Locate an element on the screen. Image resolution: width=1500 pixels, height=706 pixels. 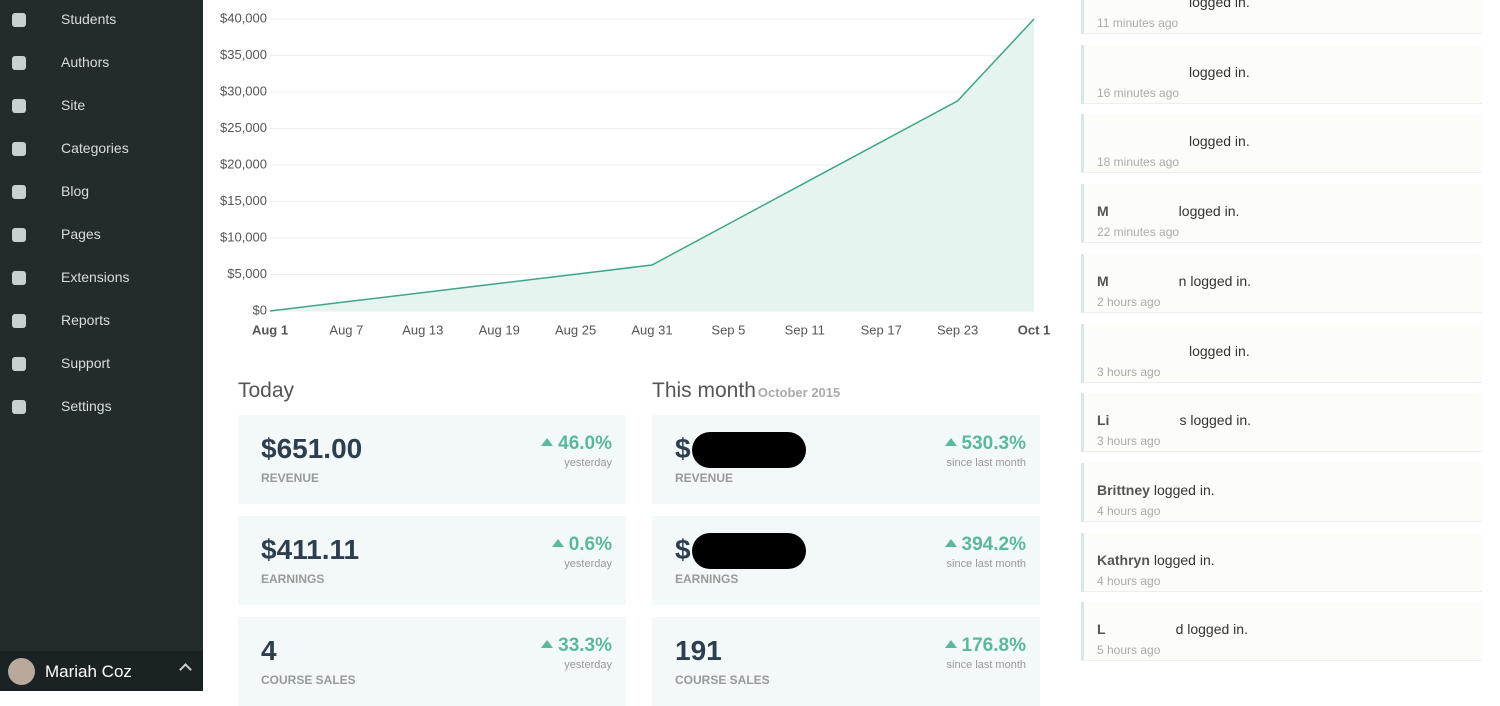
x-tick-label: Aug 7 is located at coordinates (346, 329).